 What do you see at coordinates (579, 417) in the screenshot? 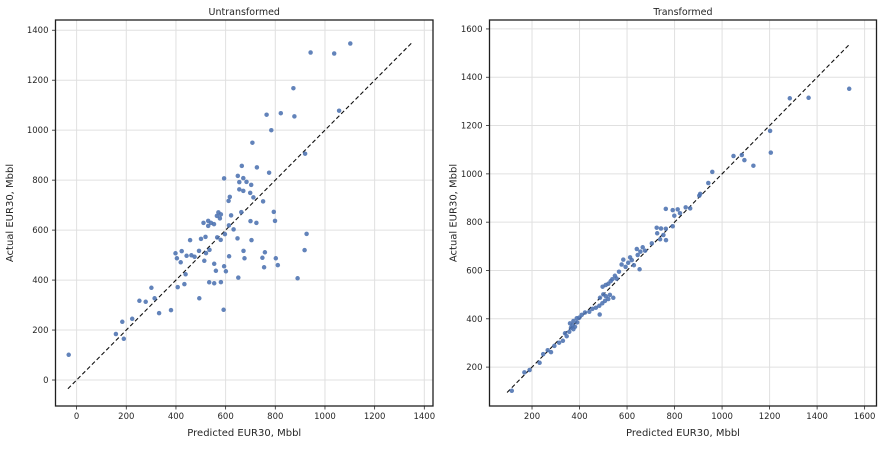
I see `x-tick-label: 400` at bounding box center [579, 417].